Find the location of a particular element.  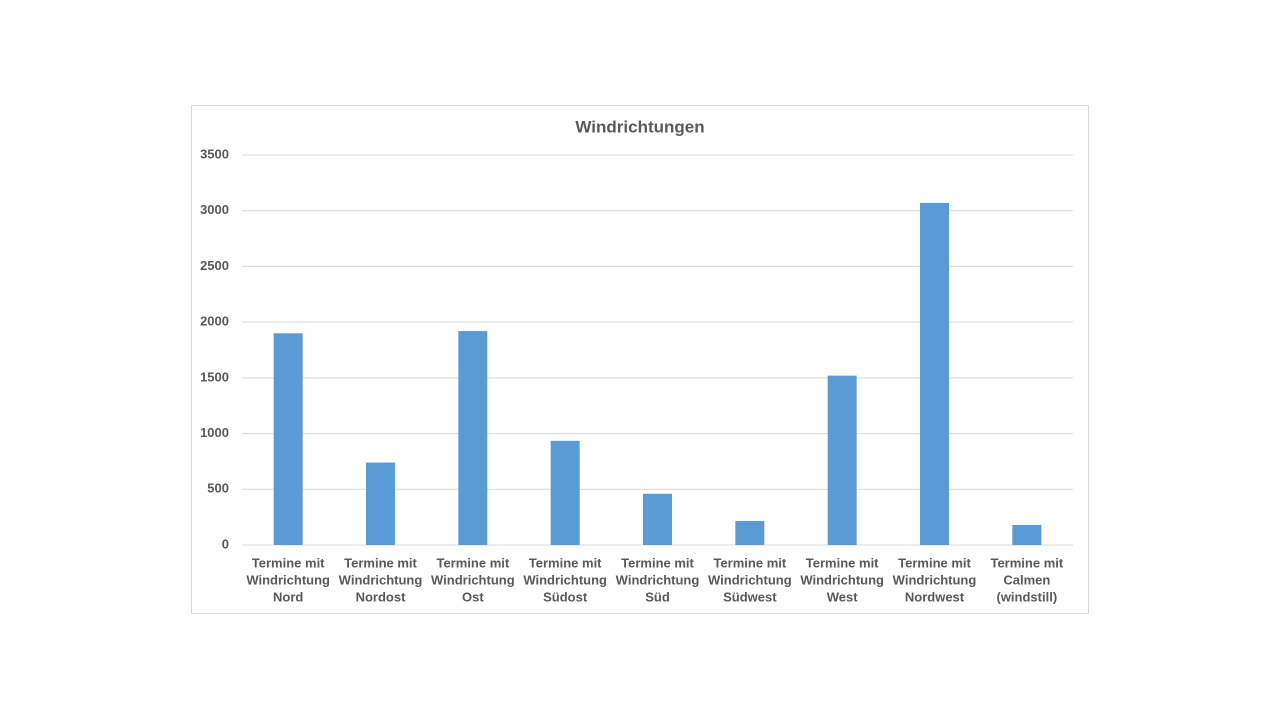

y-tick-label: 1000 is located at coordinates (214, 432).